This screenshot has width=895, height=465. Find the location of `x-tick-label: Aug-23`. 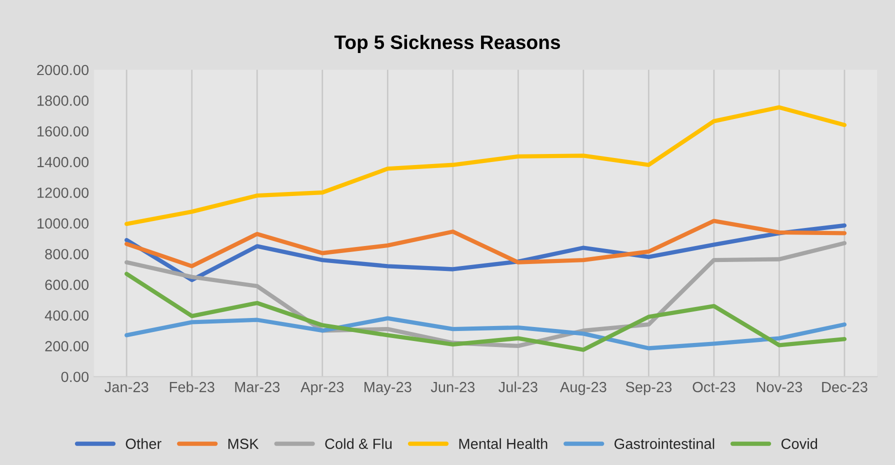

x-tick-label: Aug-23 is located at coordinates (583, 389).